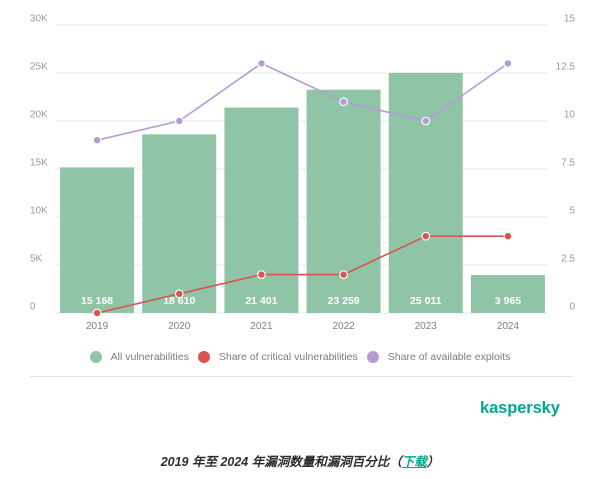  I want to click on y-left-tick-label: 20K, so click(39, 115).